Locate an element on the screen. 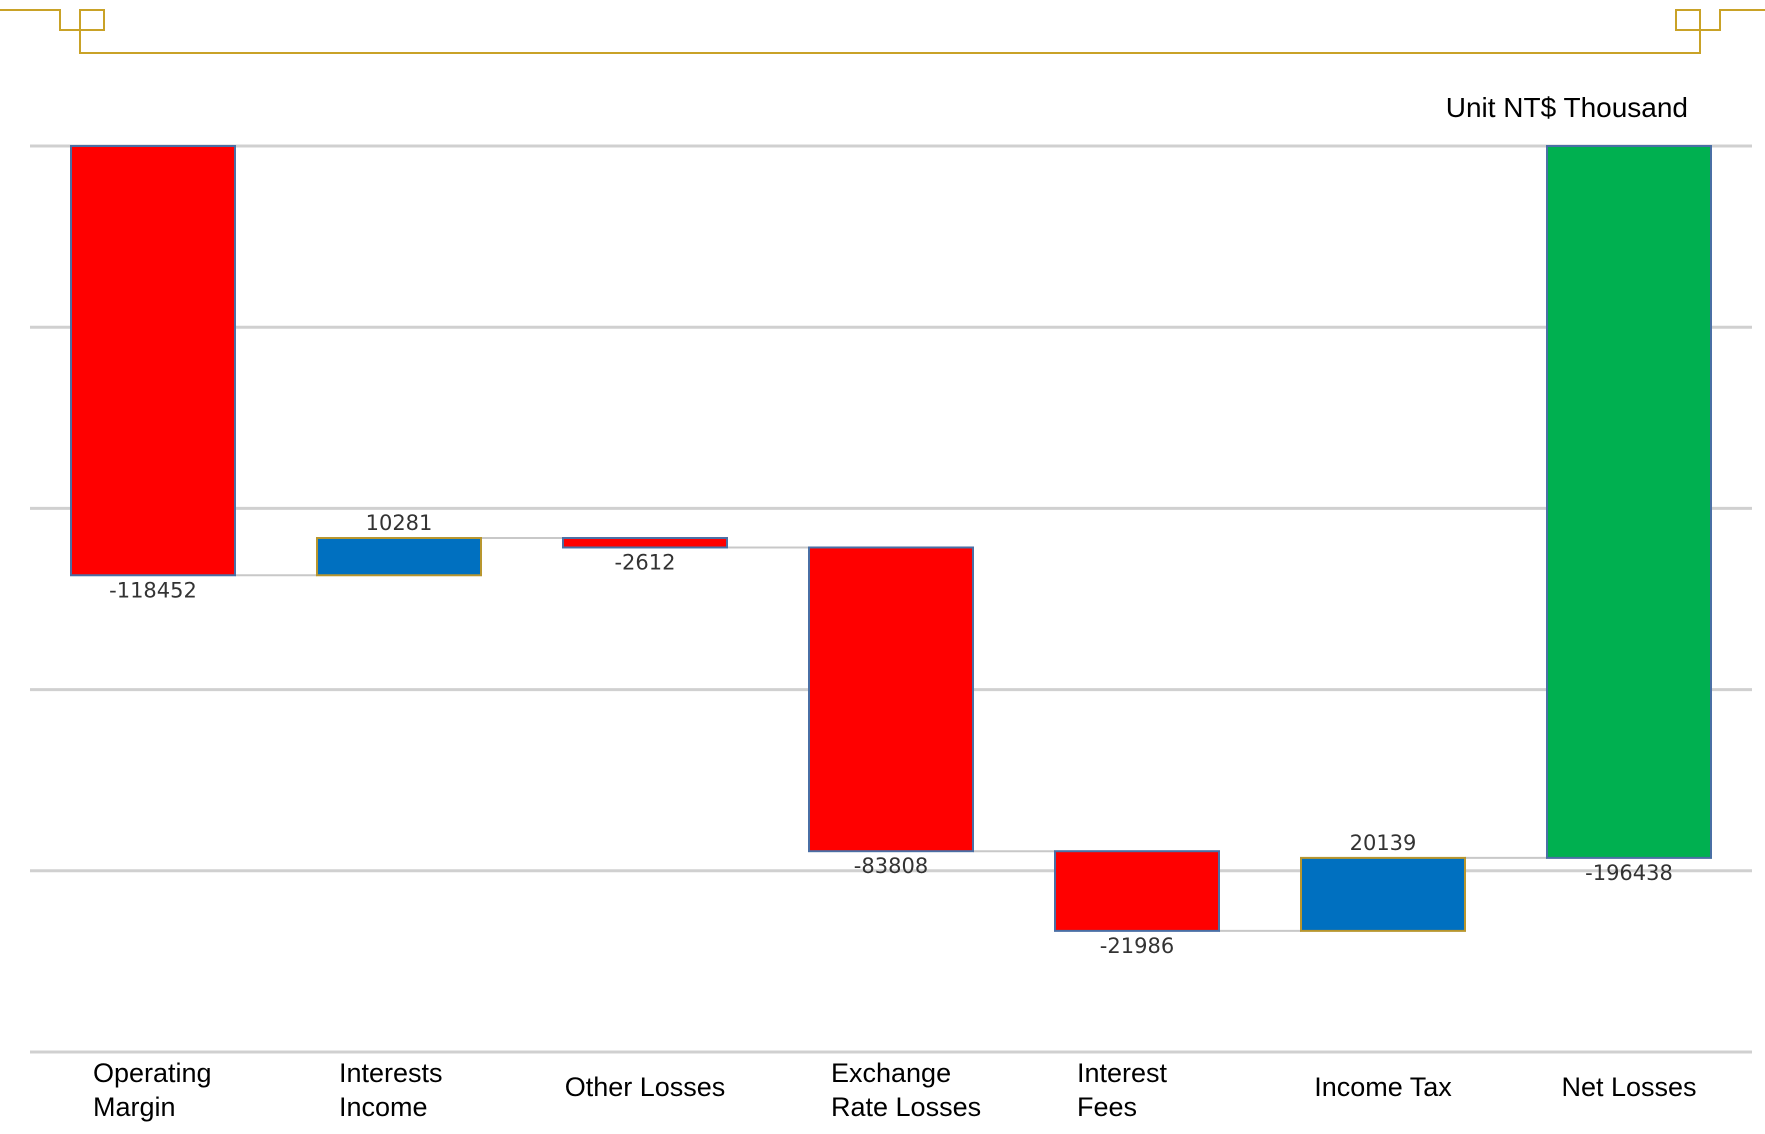  category-label: Exchange is located at coordinates (891, 1073).